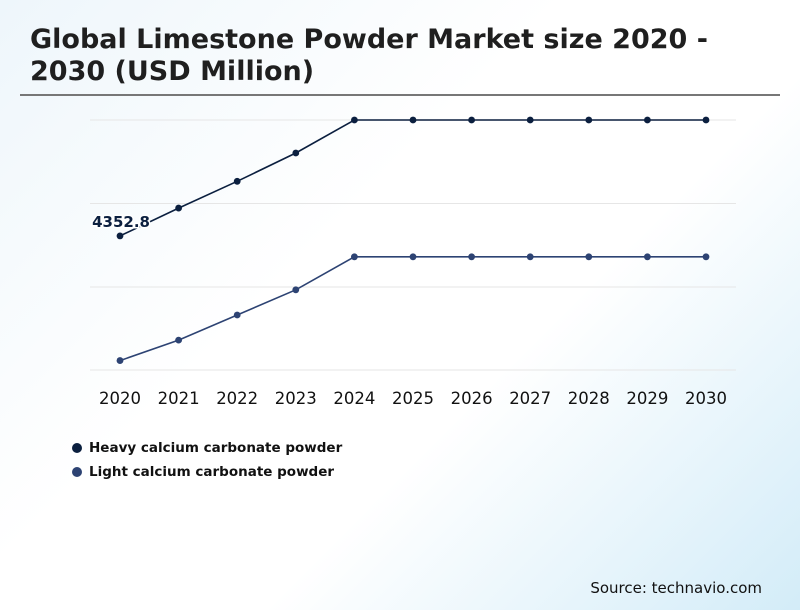 This screenshot has height=610, width=800. Describe the element at coordinates (237, 398) in the screenshot. I see `x-tick-2022: 2022` at that location.